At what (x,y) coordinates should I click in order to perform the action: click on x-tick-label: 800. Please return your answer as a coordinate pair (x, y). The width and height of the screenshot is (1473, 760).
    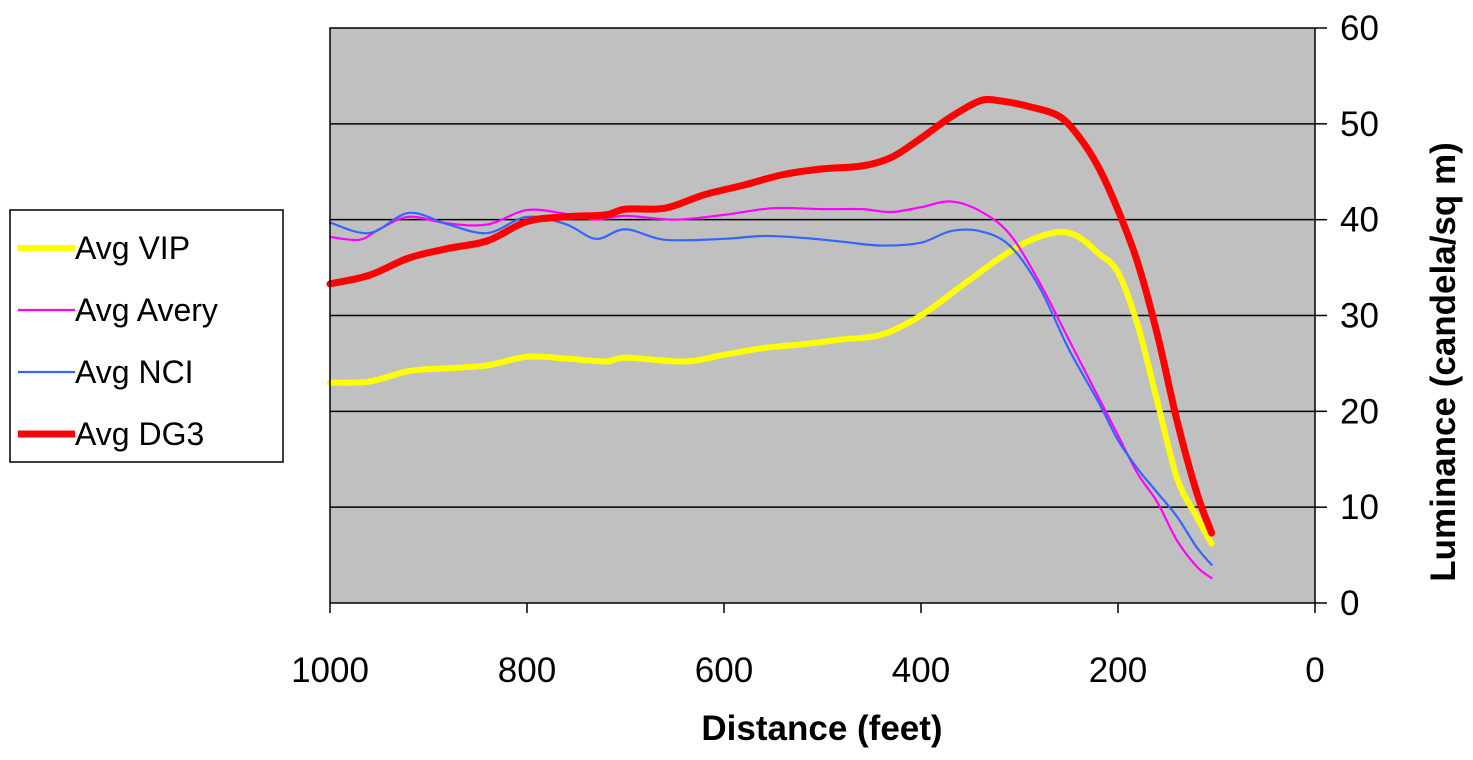
    Looking at the image, I should click on (527, 670).